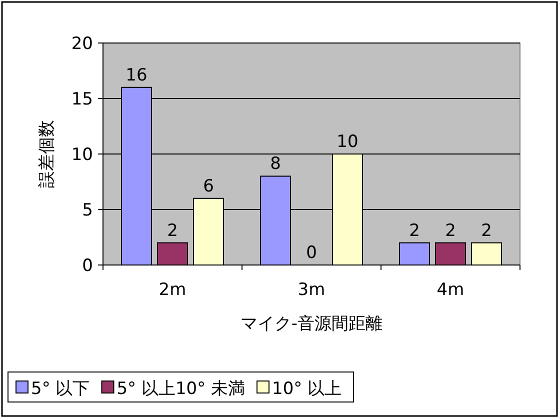 The image size is (560, 419). Describe the element at coordinates (307, 389) in the screenshot. I see `legend-label: 10° 以上` at that location.